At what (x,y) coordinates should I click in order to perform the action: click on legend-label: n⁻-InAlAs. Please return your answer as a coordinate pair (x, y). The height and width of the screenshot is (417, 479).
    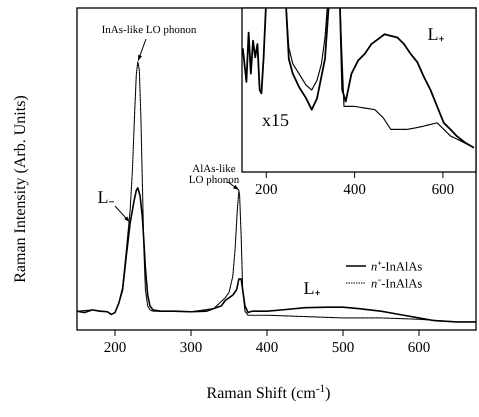
    Looking at the image, I should click on (396, 283).